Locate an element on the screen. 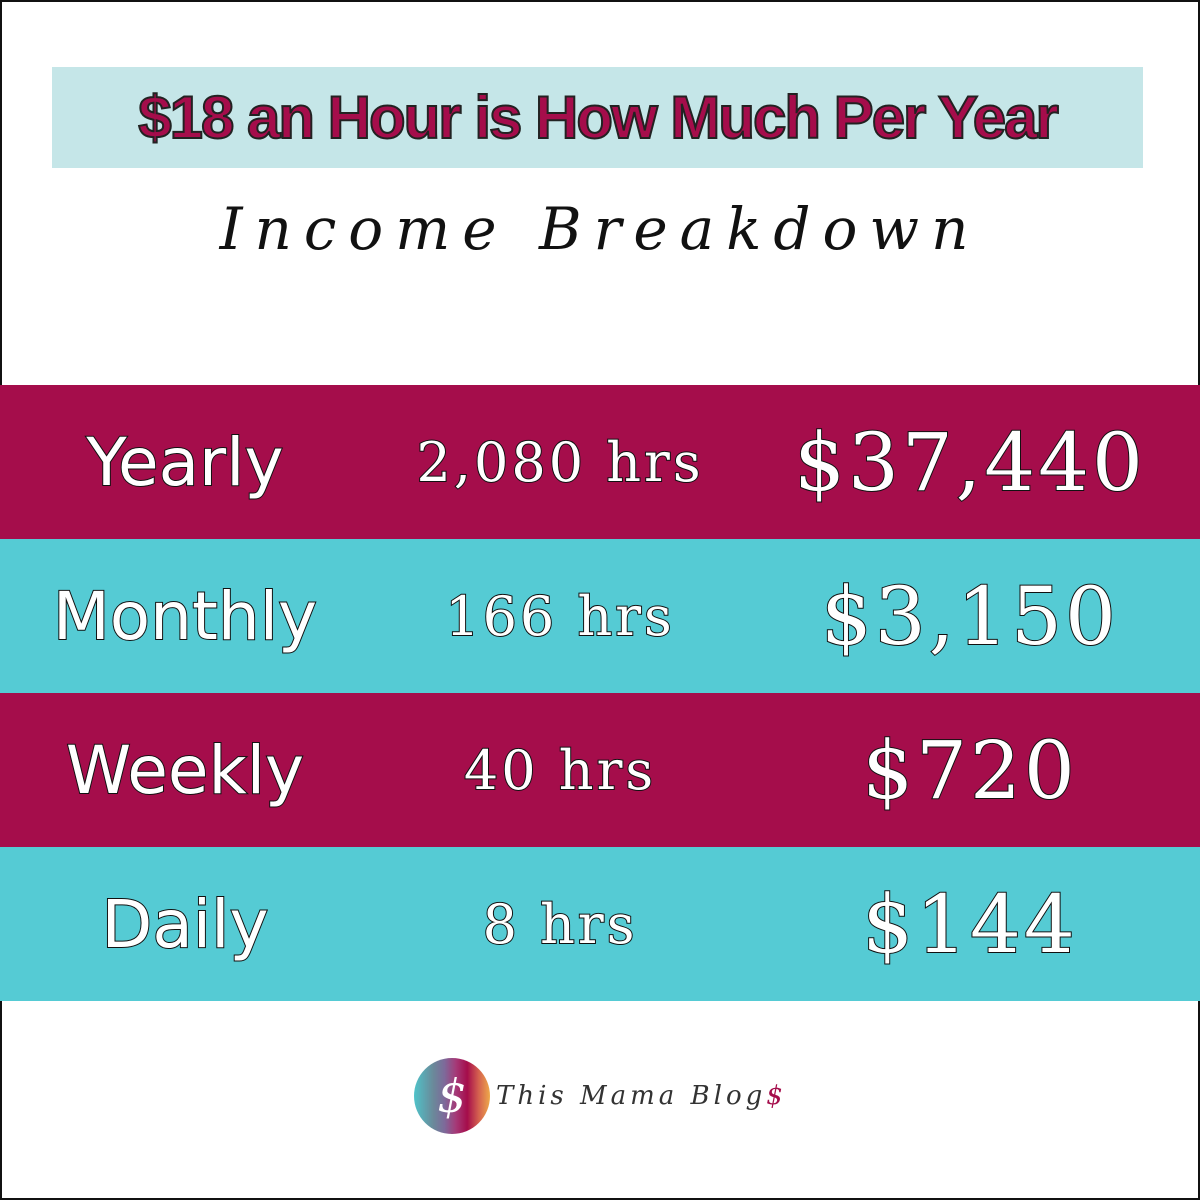  dollar-circle-icon: $ is located at coordinates (452, 1096).